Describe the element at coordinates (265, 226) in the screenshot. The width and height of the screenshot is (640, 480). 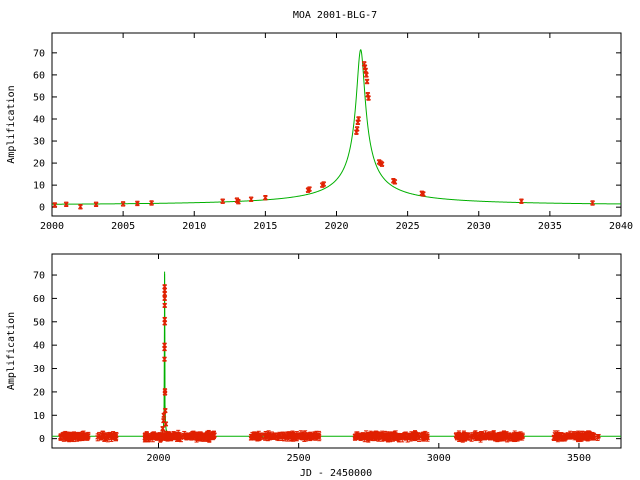
I see `x-tick-label: 2015` at that location.